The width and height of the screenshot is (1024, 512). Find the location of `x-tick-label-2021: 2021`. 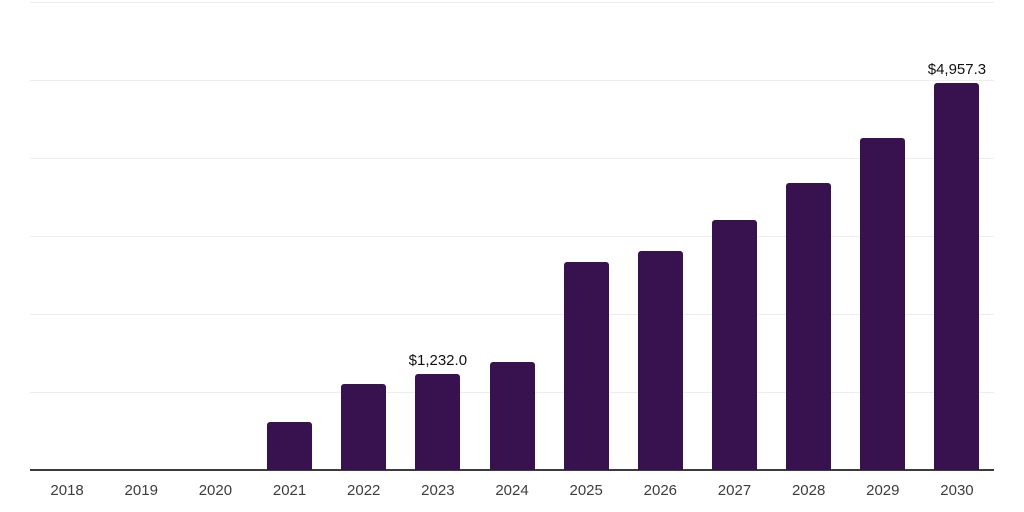

x-tick-label-2021: 2021 is located at coordinates (289, 490).